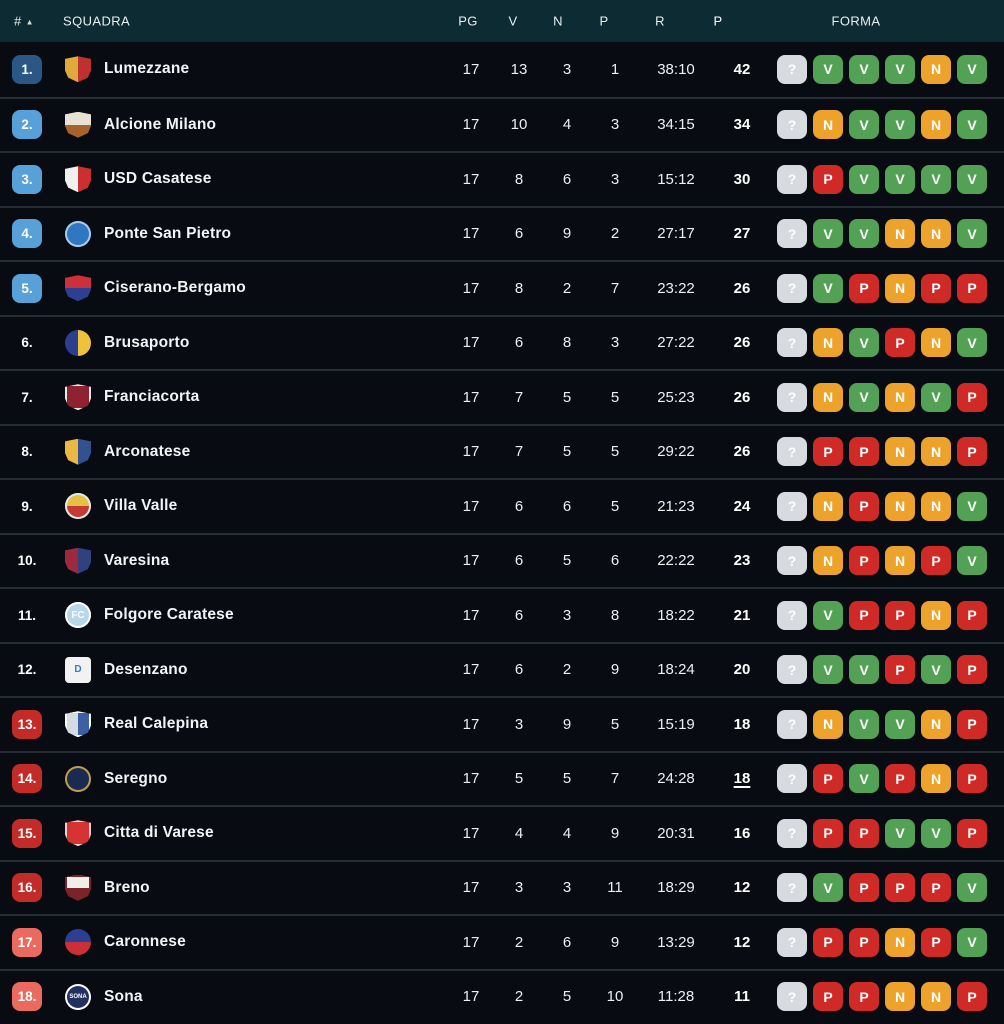  Describe the element at coordinates (558, 21) in the screenshot. I see `header-draws: N` at that location.